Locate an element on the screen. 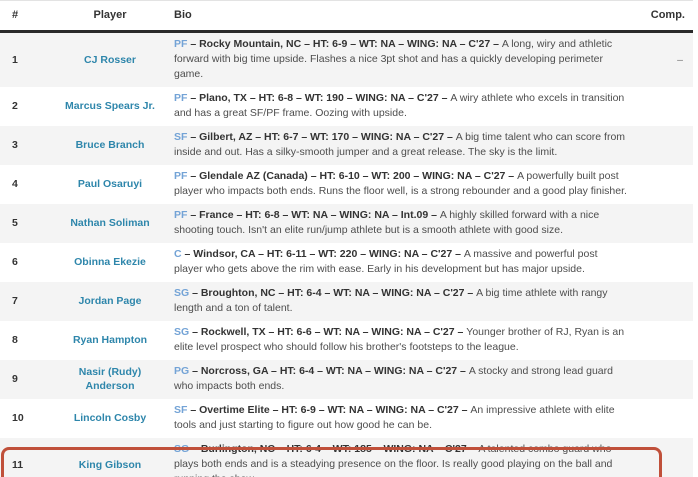 The height and width of the screenshot is (477, 698). rank-cell: 8 is located at coordinates (15, 340).